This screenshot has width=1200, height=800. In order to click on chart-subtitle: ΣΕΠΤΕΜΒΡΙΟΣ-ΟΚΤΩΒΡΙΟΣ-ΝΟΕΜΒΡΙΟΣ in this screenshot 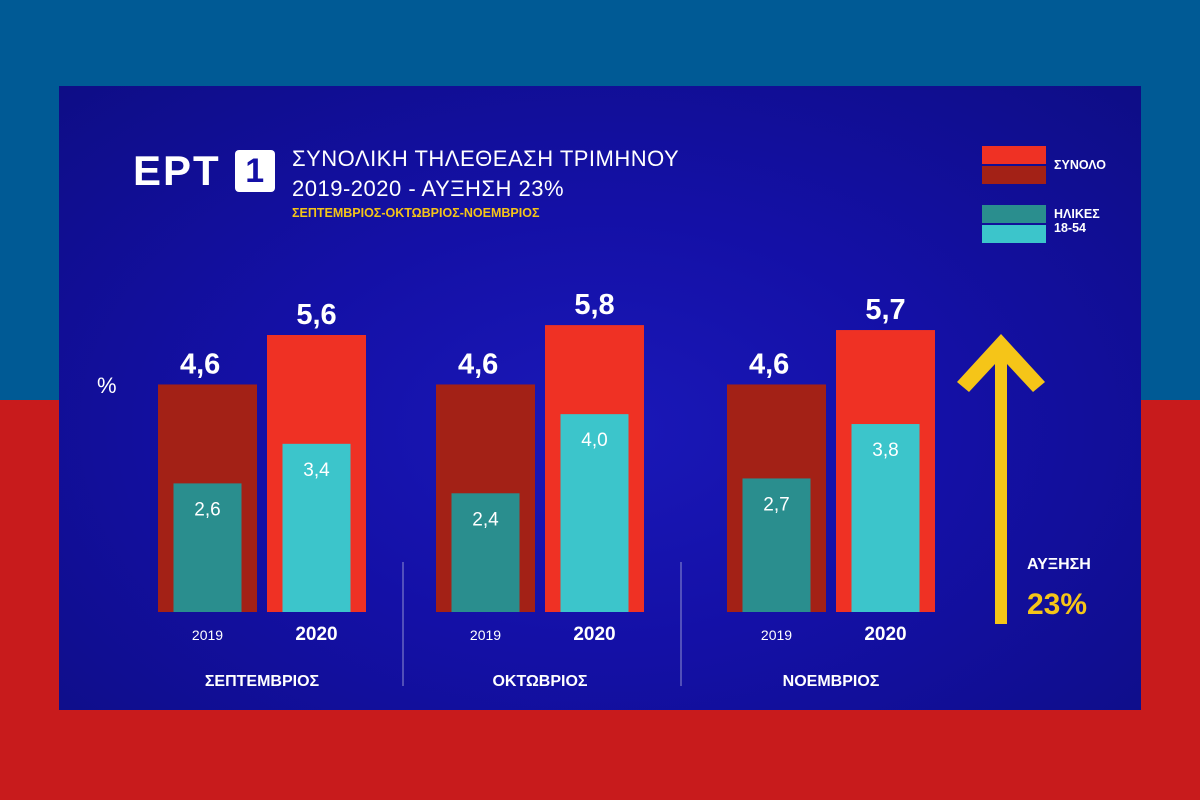, I will do `click(416, 213)`.